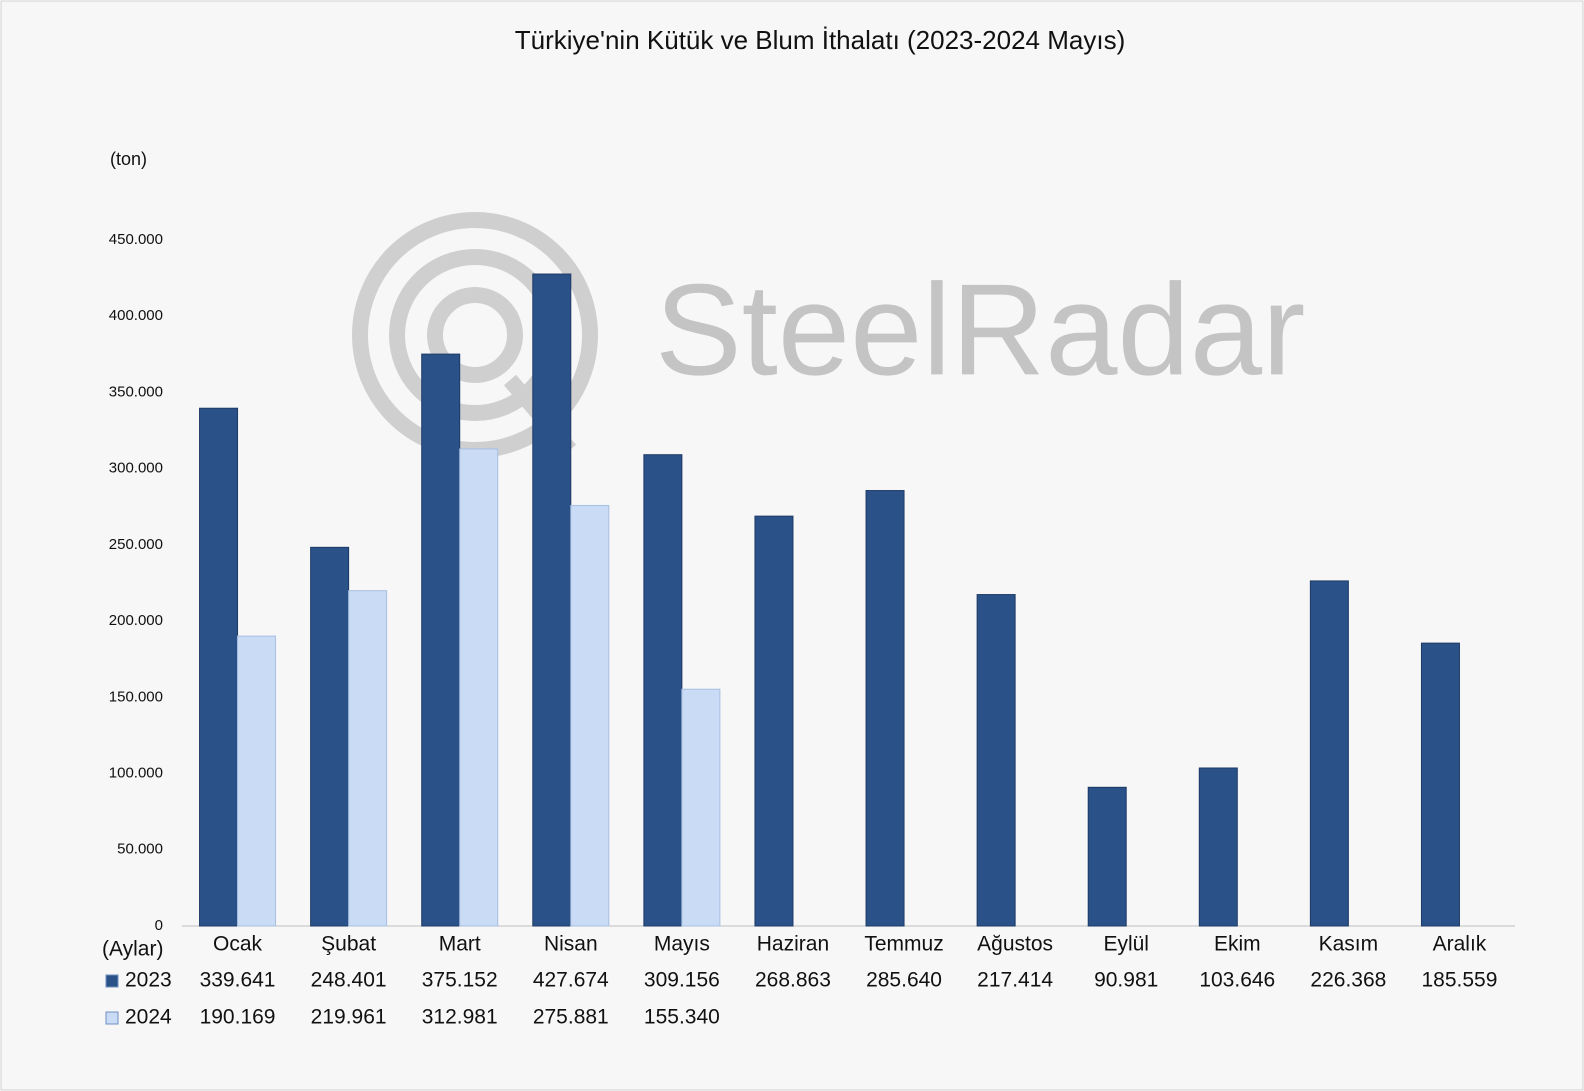 This screenshot has height=1091, width=1584. Describe the element at coordinates (793, 944) in the screenshot. I see `x-tick-label: Haziran` at that location.